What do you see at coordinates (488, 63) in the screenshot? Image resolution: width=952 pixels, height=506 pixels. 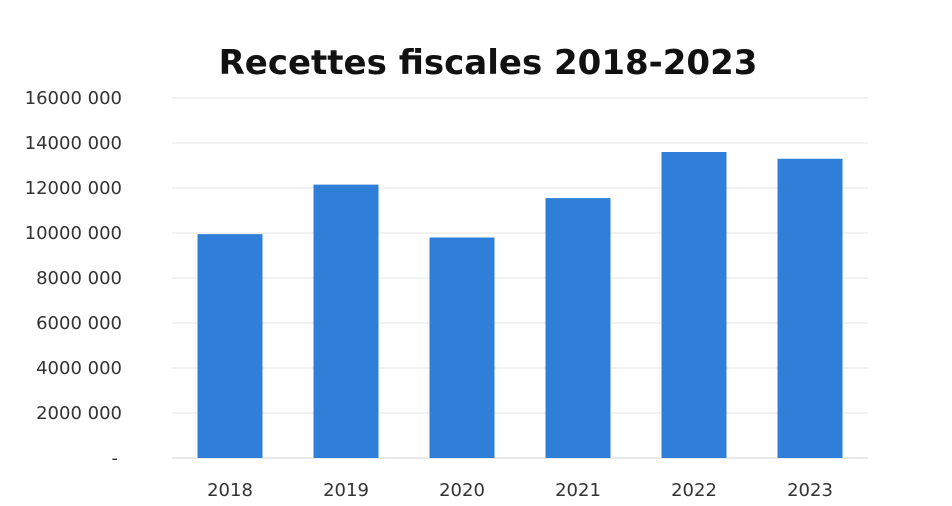 I see `chart-title: Recettes fiscales 2018-2023` at bounding box center [488, 63].